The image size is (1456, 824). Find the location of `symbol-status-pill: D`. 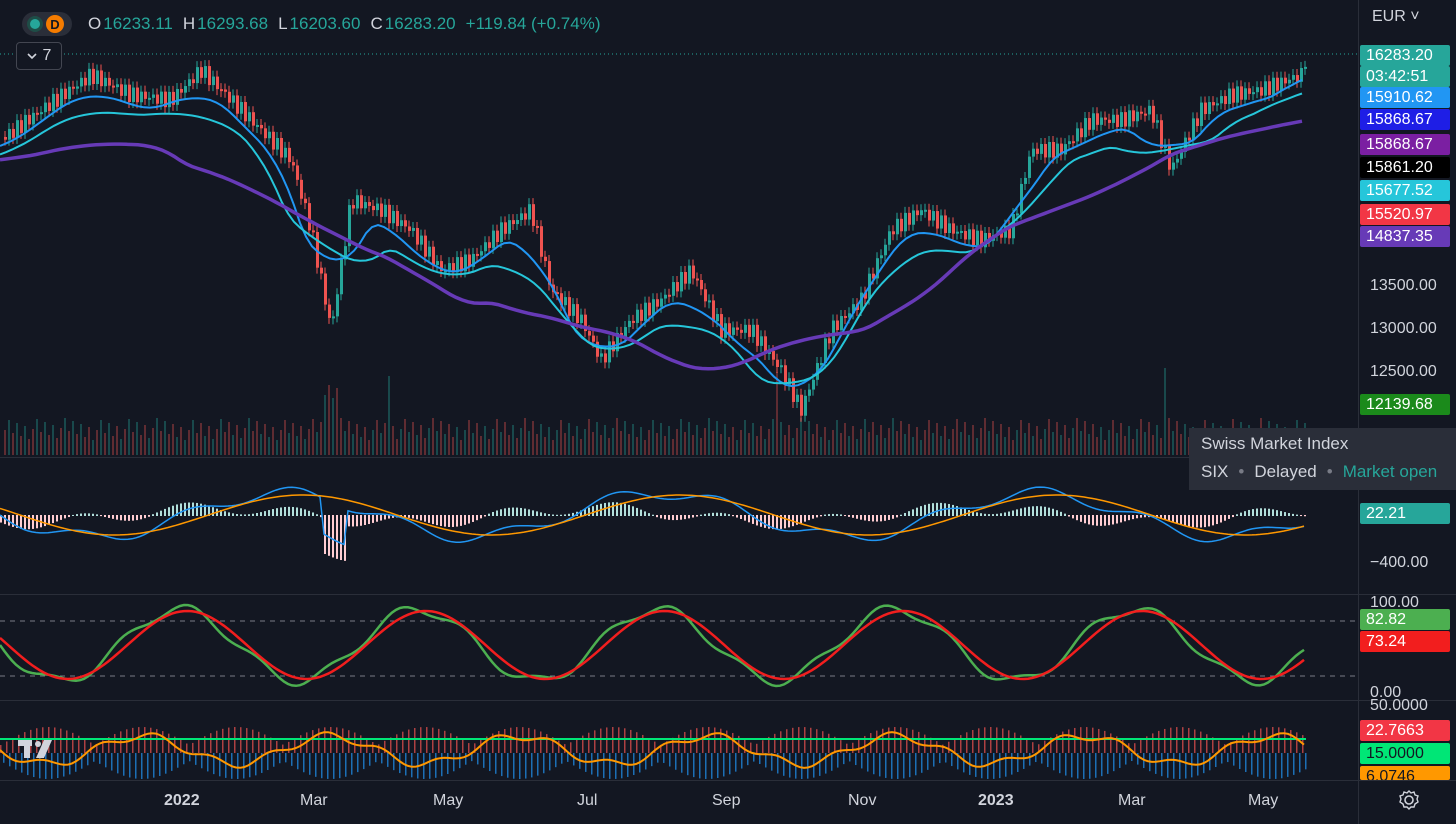

symbol-status-pill: D is located at coordinates (47, 24).